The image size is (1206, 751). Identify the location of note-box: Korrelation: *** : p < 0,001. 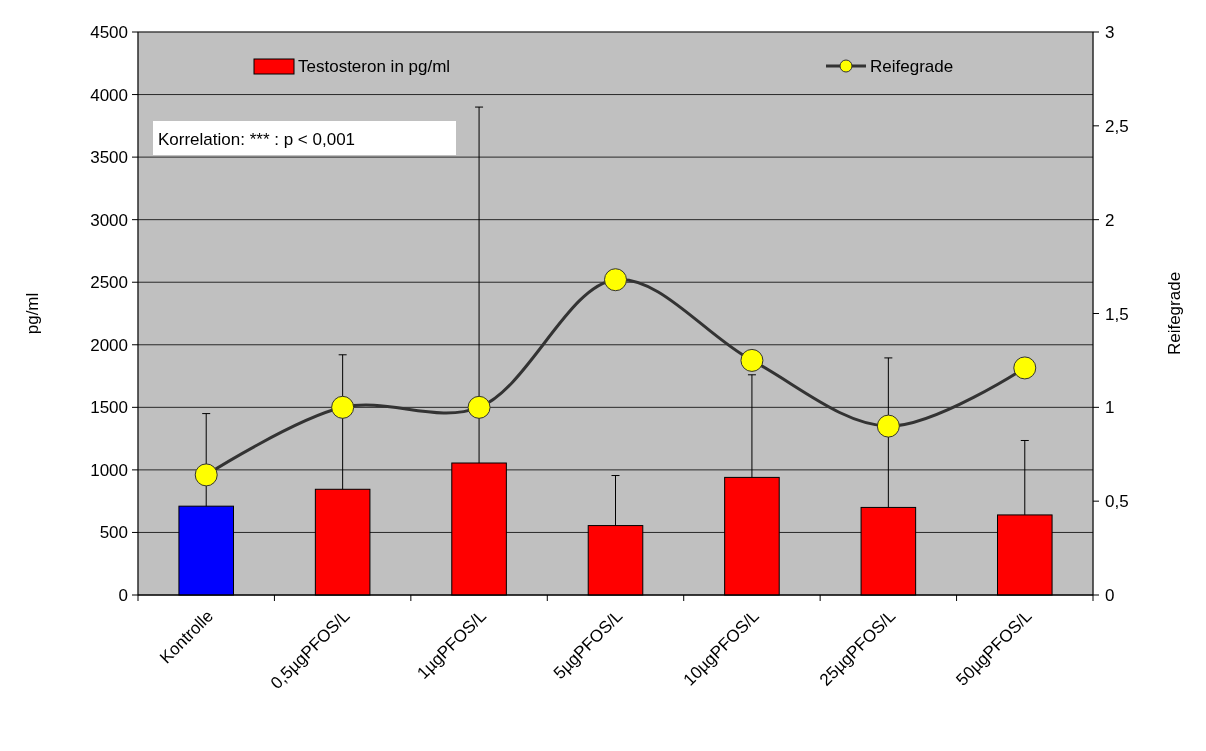
(304, 138).